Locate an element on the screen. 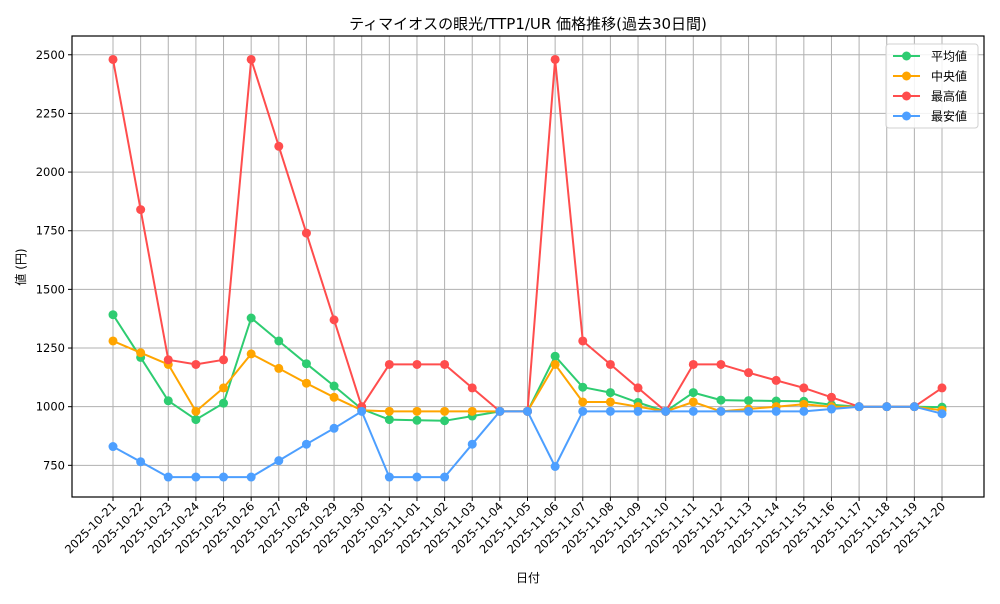 The width and height of the screenshot is (1000, 604). y-axis: 750 1000 1250 1500 1750 2000 2250 2500 is located at coordinates (54, 260).